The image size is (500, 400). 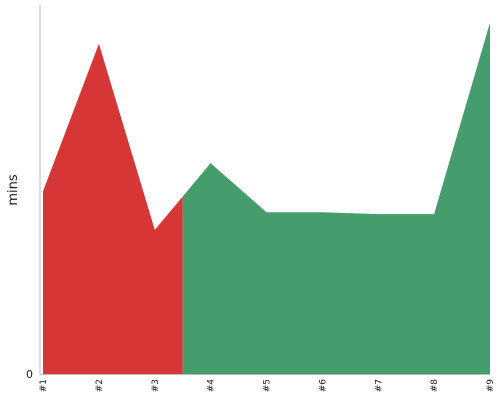 What do you see at coordinates (435, 386) in the screenshot?
I see `x-tick-label: #8` at bounding box center [435, 386].